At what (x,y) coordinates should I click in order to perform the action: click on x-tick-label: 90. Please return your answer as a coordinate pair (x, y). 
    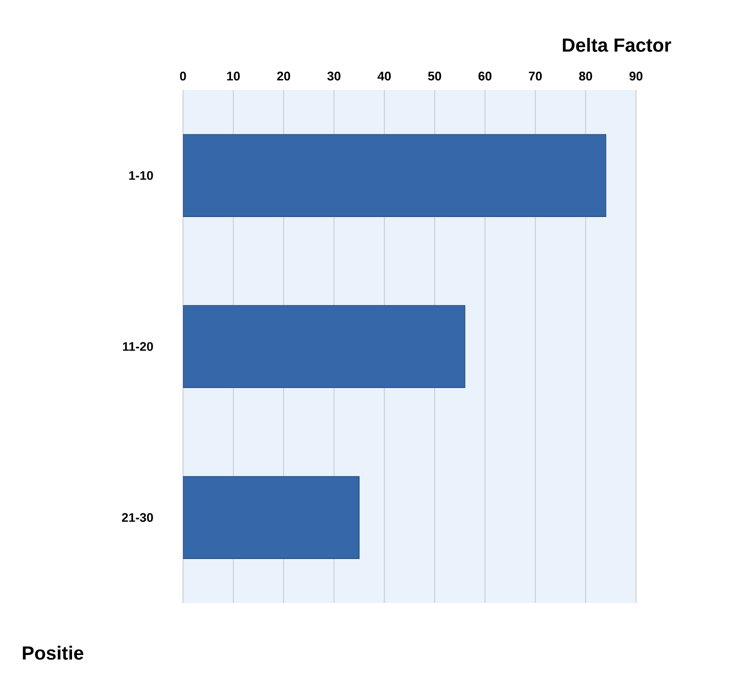
    Looking at the image, I should click on (635, 76).